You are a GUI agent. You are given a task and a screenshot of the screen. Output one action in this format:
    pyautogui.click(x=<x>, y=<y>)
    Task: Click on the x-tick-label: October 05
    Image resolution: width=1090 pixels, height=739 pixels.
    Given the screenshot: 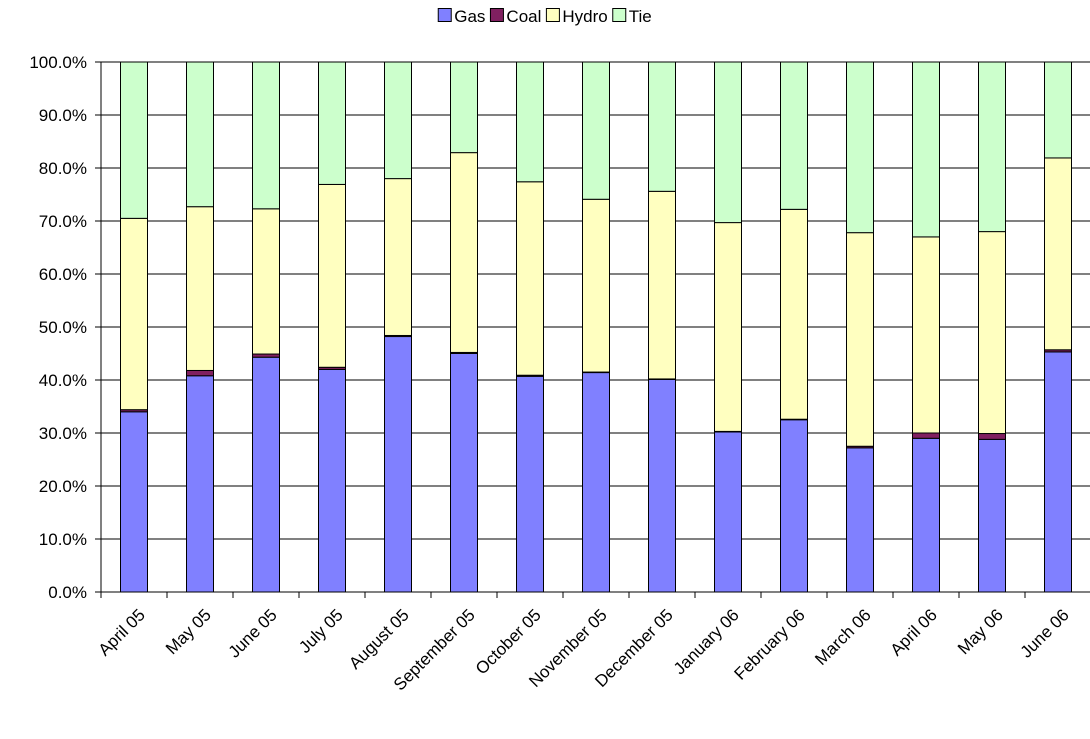 What is the action you would take?
    pyautogui.click(x=508, y=641)
    